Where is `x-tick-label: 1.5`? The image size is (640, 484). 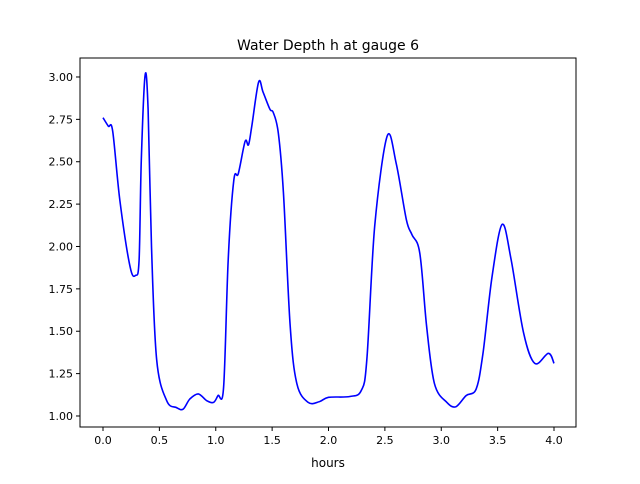
x-tick-label: 1.5 is located at coordinates (272, 440).